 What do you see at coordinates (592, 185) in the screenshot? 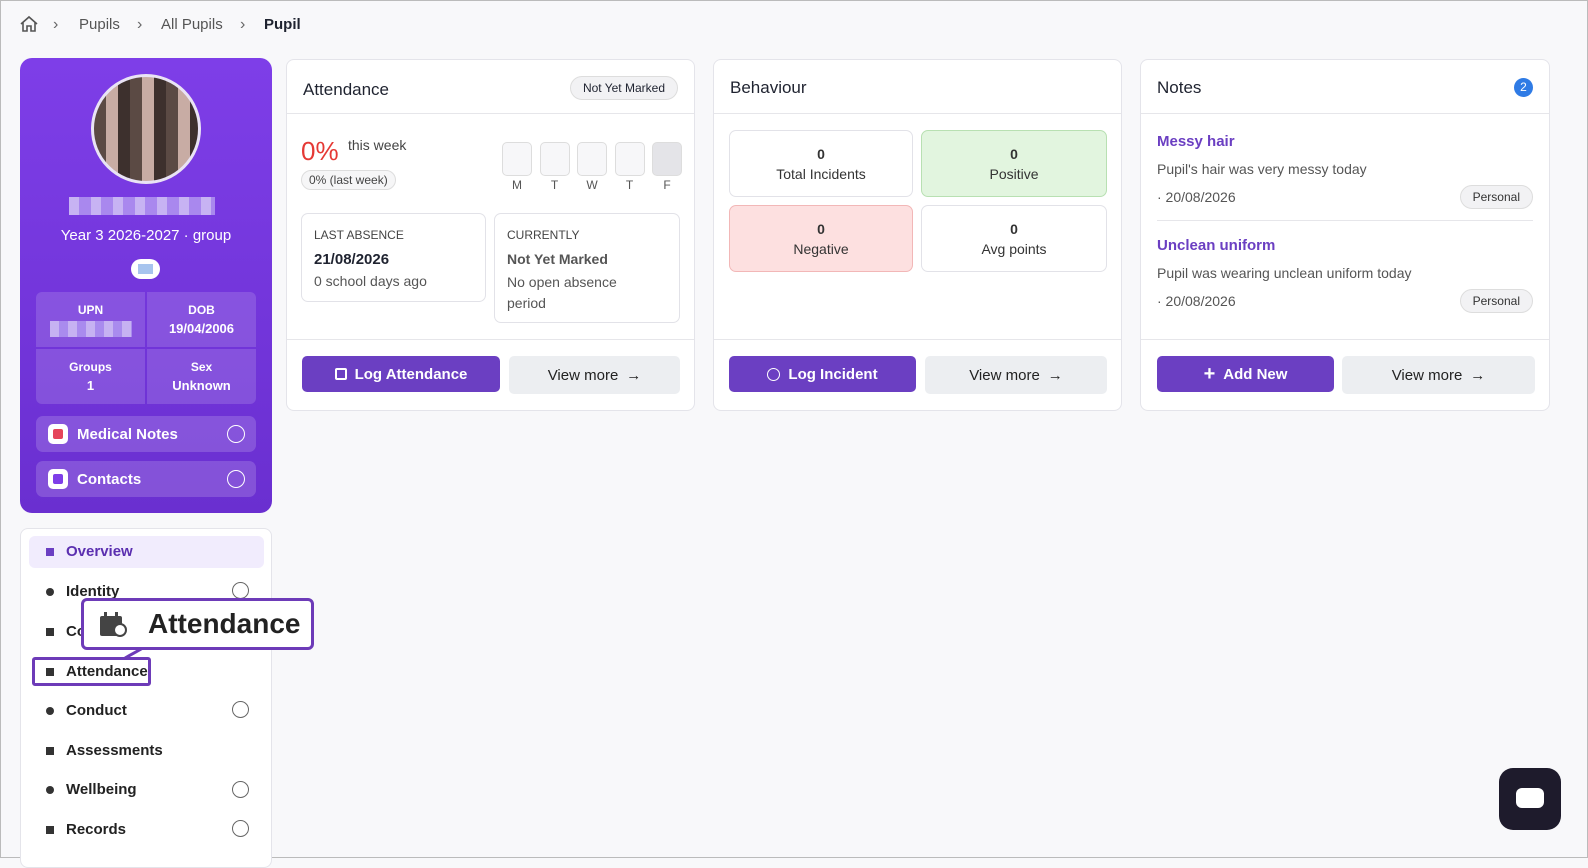
I see `day-label: W` at bounding box center [592, 185].